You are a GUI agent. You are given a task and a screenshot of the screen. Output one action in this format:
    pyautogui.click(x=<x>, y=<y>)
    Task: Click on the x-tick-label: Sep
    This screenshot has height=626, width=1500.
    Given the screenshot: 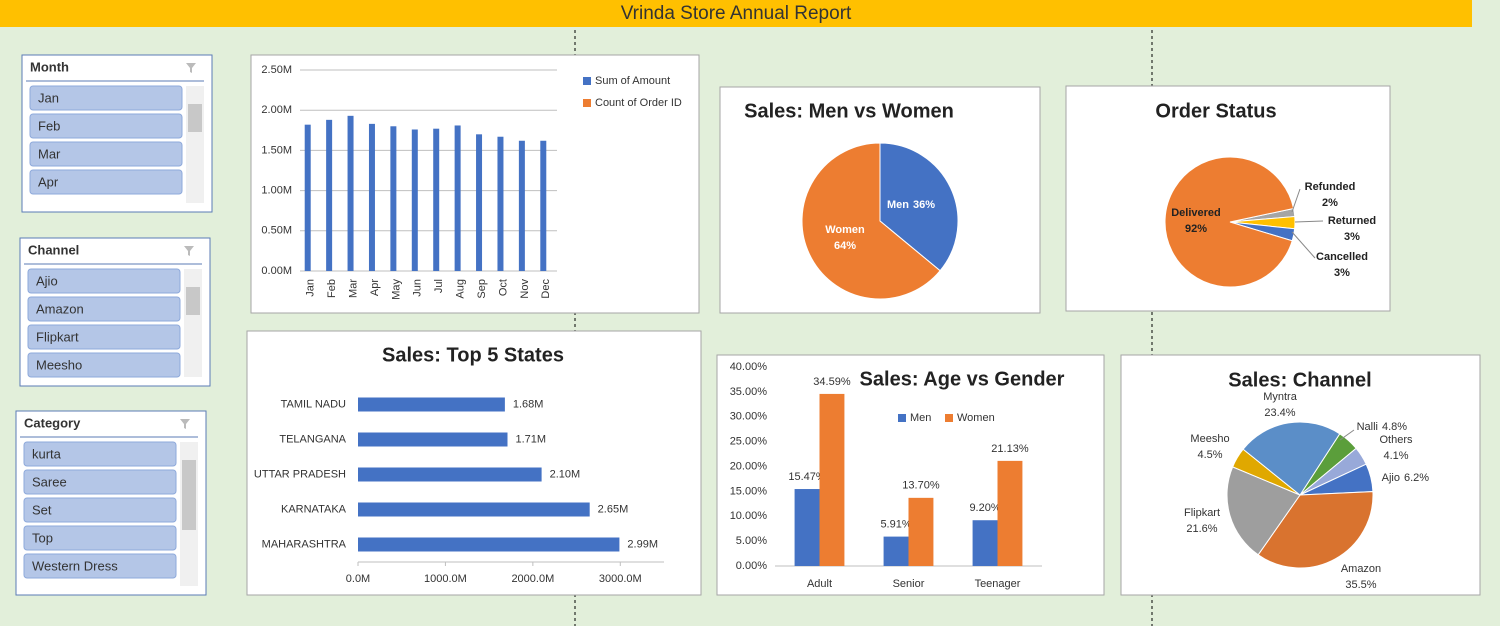 What is the action you would take?
    pyautogui.click(x=482, y=289)
    